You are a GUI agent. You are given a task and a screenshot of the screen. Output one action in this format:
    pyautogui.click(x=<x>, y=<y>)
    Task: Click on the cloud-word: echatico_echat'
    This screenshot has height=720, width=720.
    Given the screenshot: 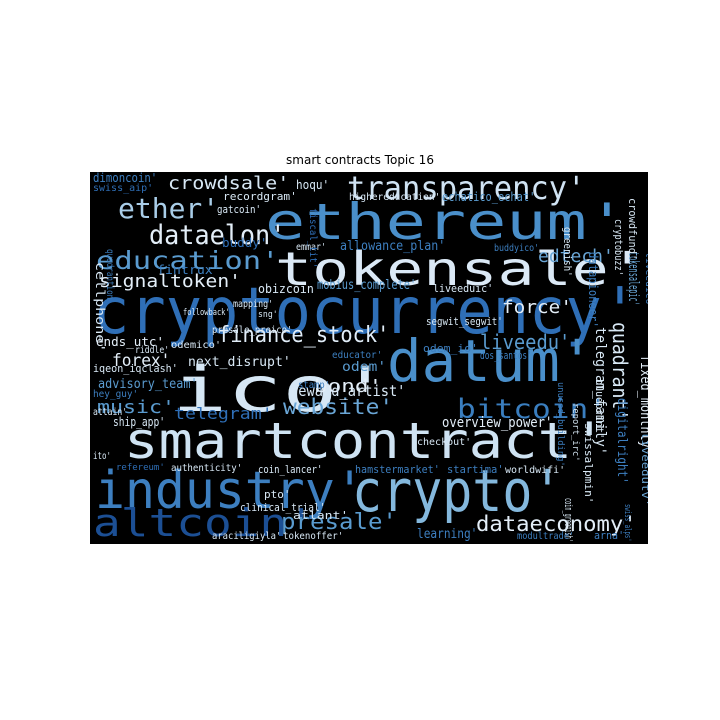 What is the action you would take?
    pyautogui.click(x=489, y=197)
    